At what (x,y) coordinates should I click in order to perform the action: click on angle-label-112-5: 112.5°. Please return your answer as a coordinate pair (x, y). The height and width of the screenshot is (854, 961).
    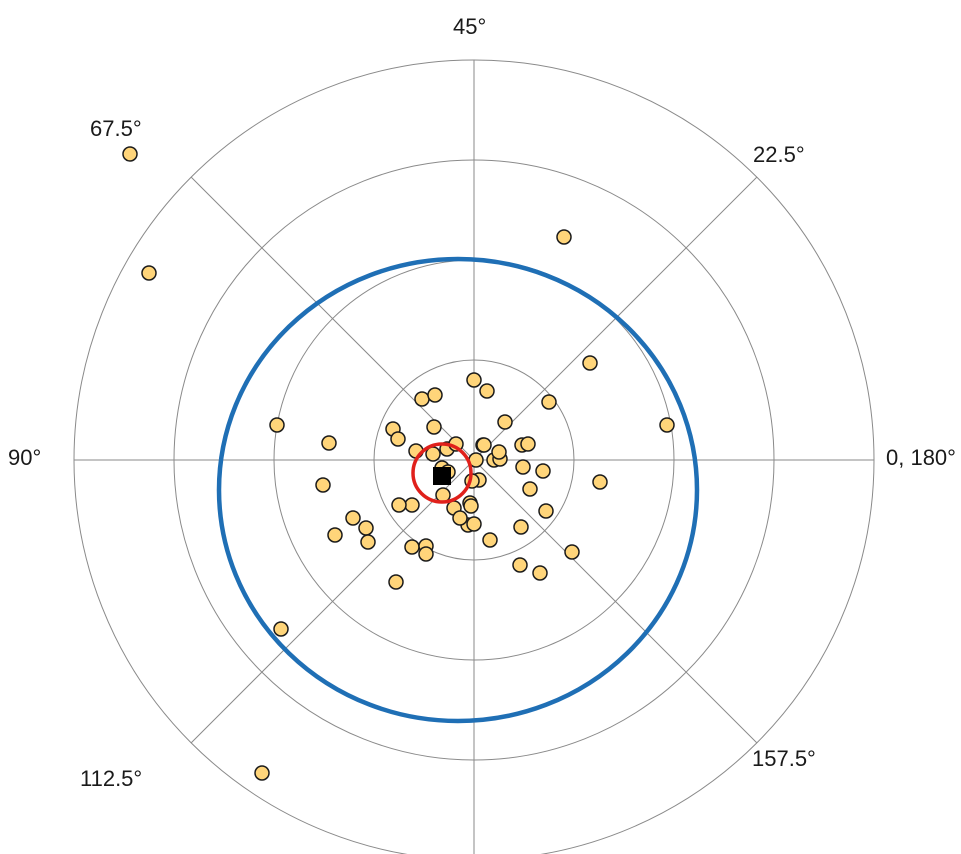
    Looking at the image, I should click on (111, 778).